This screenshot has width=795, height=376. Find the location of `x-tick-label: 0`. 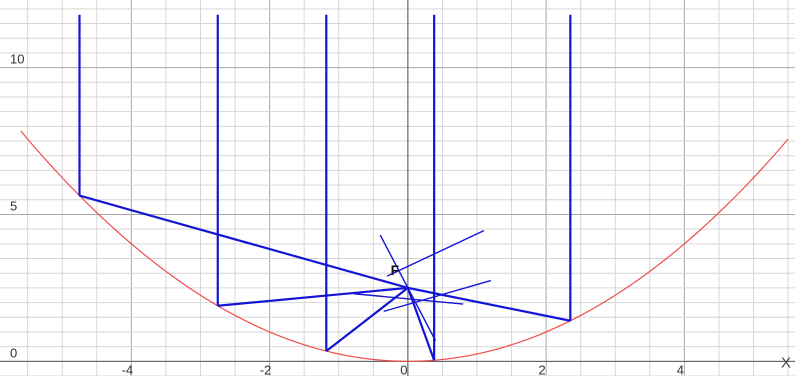

x-tick-label: 0 is located at coordinates (403, 369).